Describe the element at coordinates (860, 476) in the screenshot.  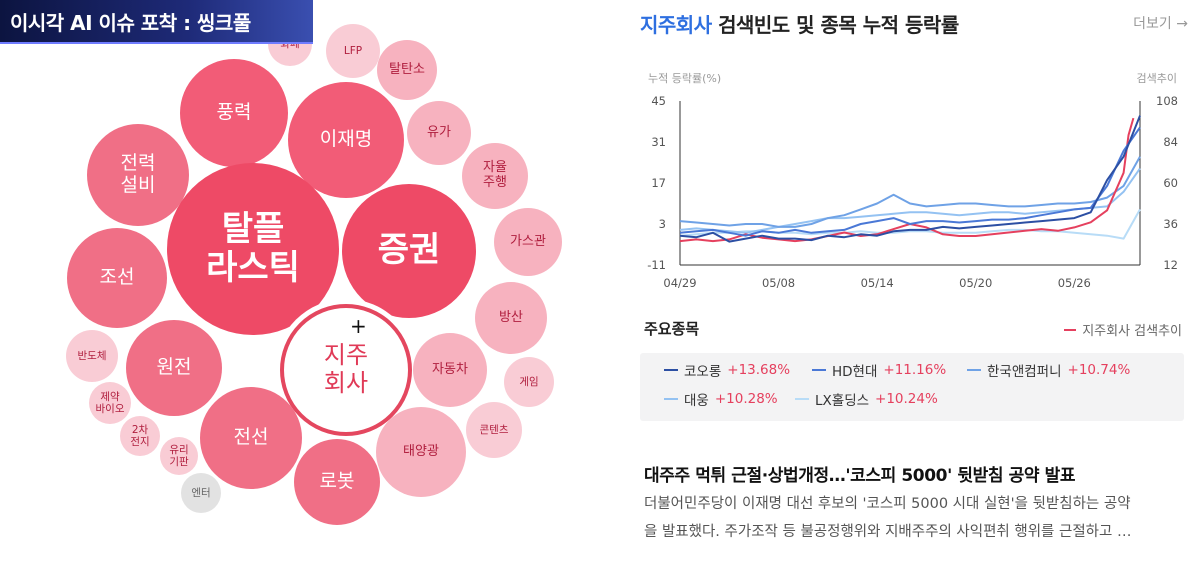
I see `news-headline: 대주주 먹튀 근절·상법개정…'코스피 5000' 뒷받침 공약 발표` at that location.